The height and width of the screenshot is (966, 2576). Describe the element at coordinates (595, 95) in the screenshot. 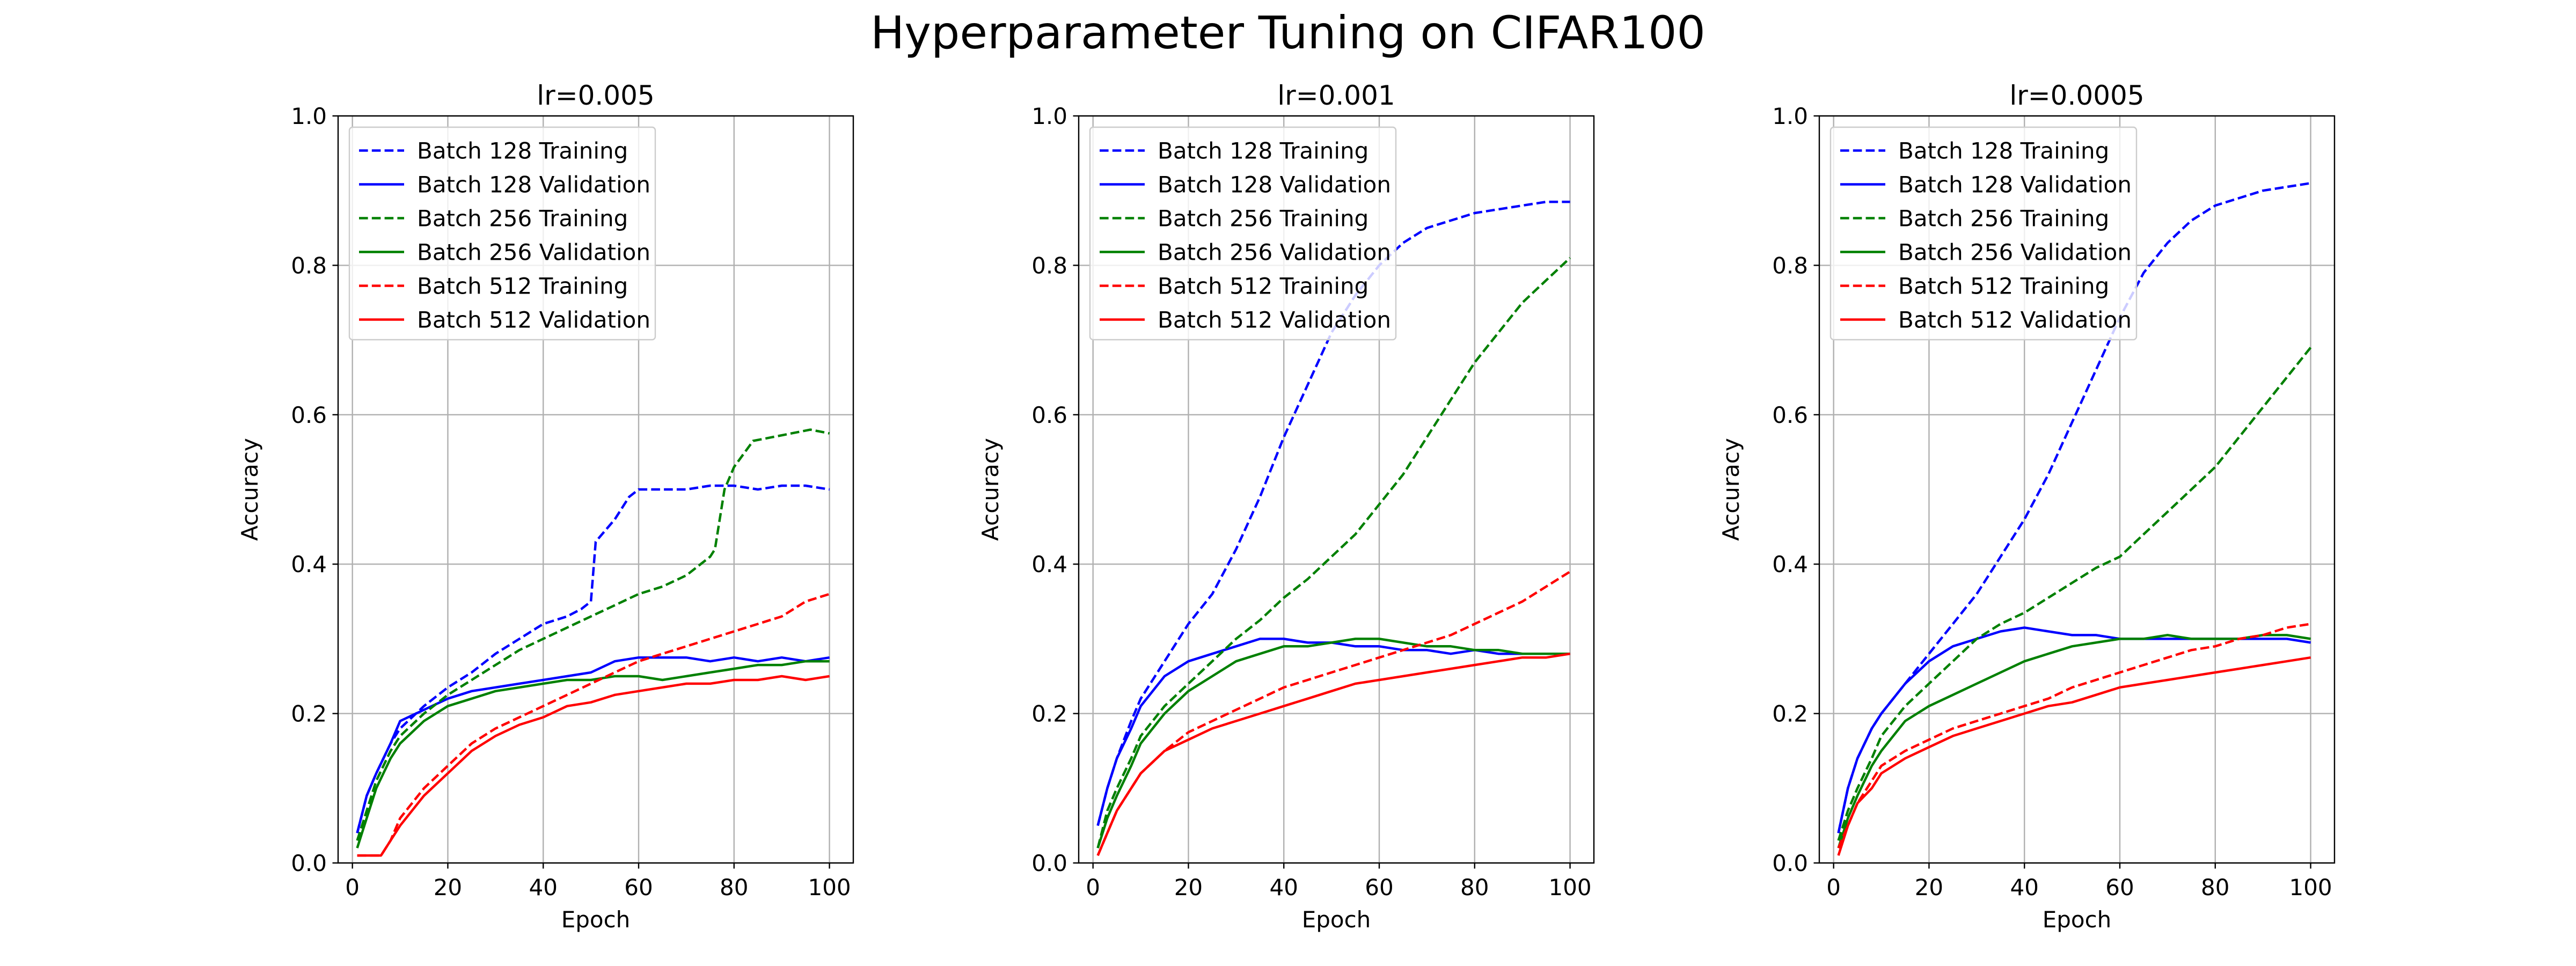

I see `subplot-title: lr=0.005` at that location.